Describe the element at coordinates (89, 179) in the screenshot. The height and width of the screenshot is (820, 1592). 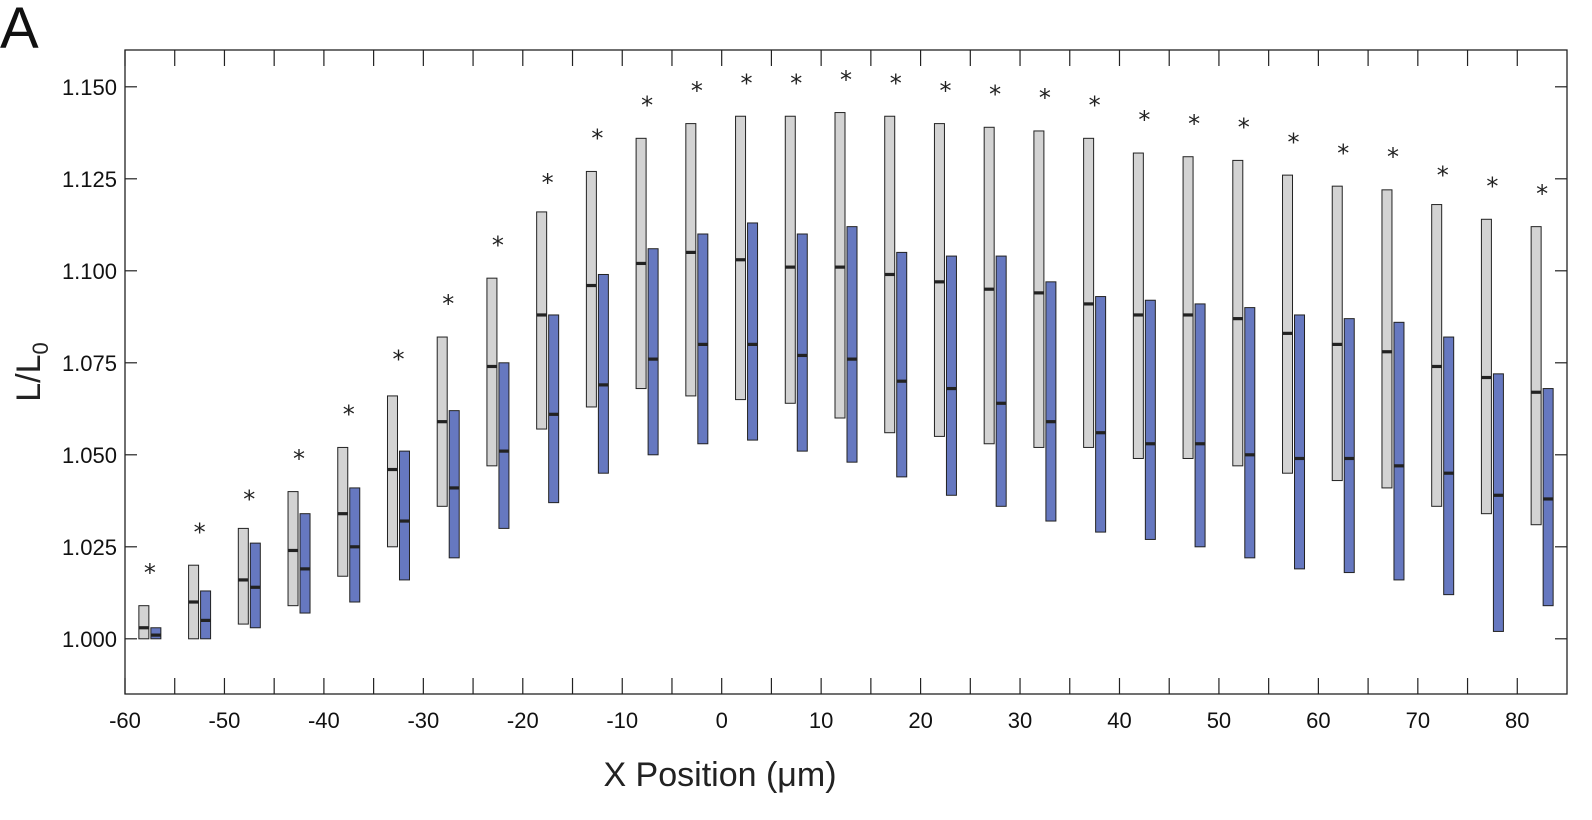
I see `y-tick-label: 1.125` at that location.